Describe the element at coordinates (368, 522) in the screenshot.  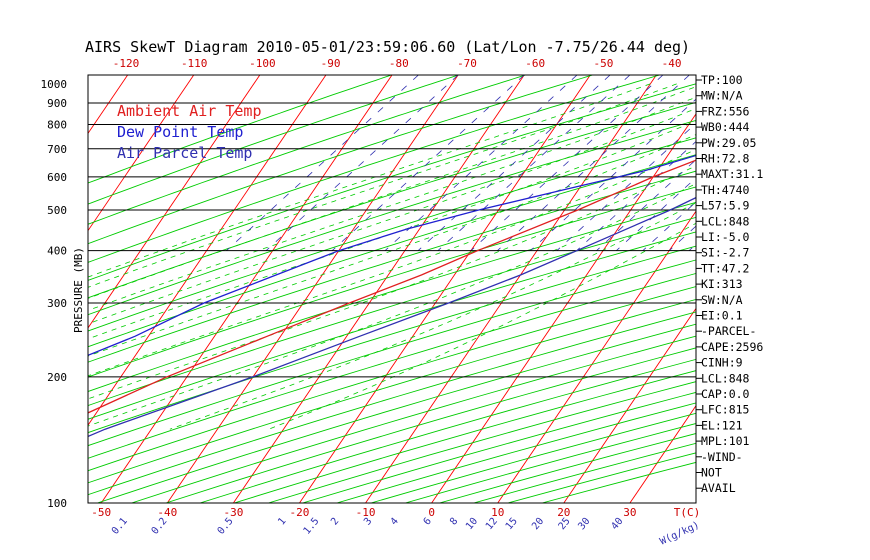
I see `mixing-ratio-tick-label: 3` at that location.